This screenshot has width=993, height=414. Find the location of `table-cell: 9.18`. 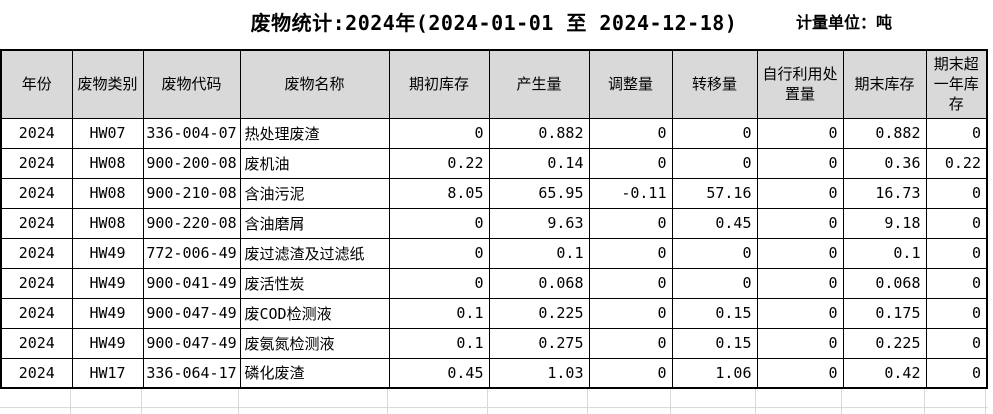

table-cell: 9.18 is located at coordinates (884, 223).